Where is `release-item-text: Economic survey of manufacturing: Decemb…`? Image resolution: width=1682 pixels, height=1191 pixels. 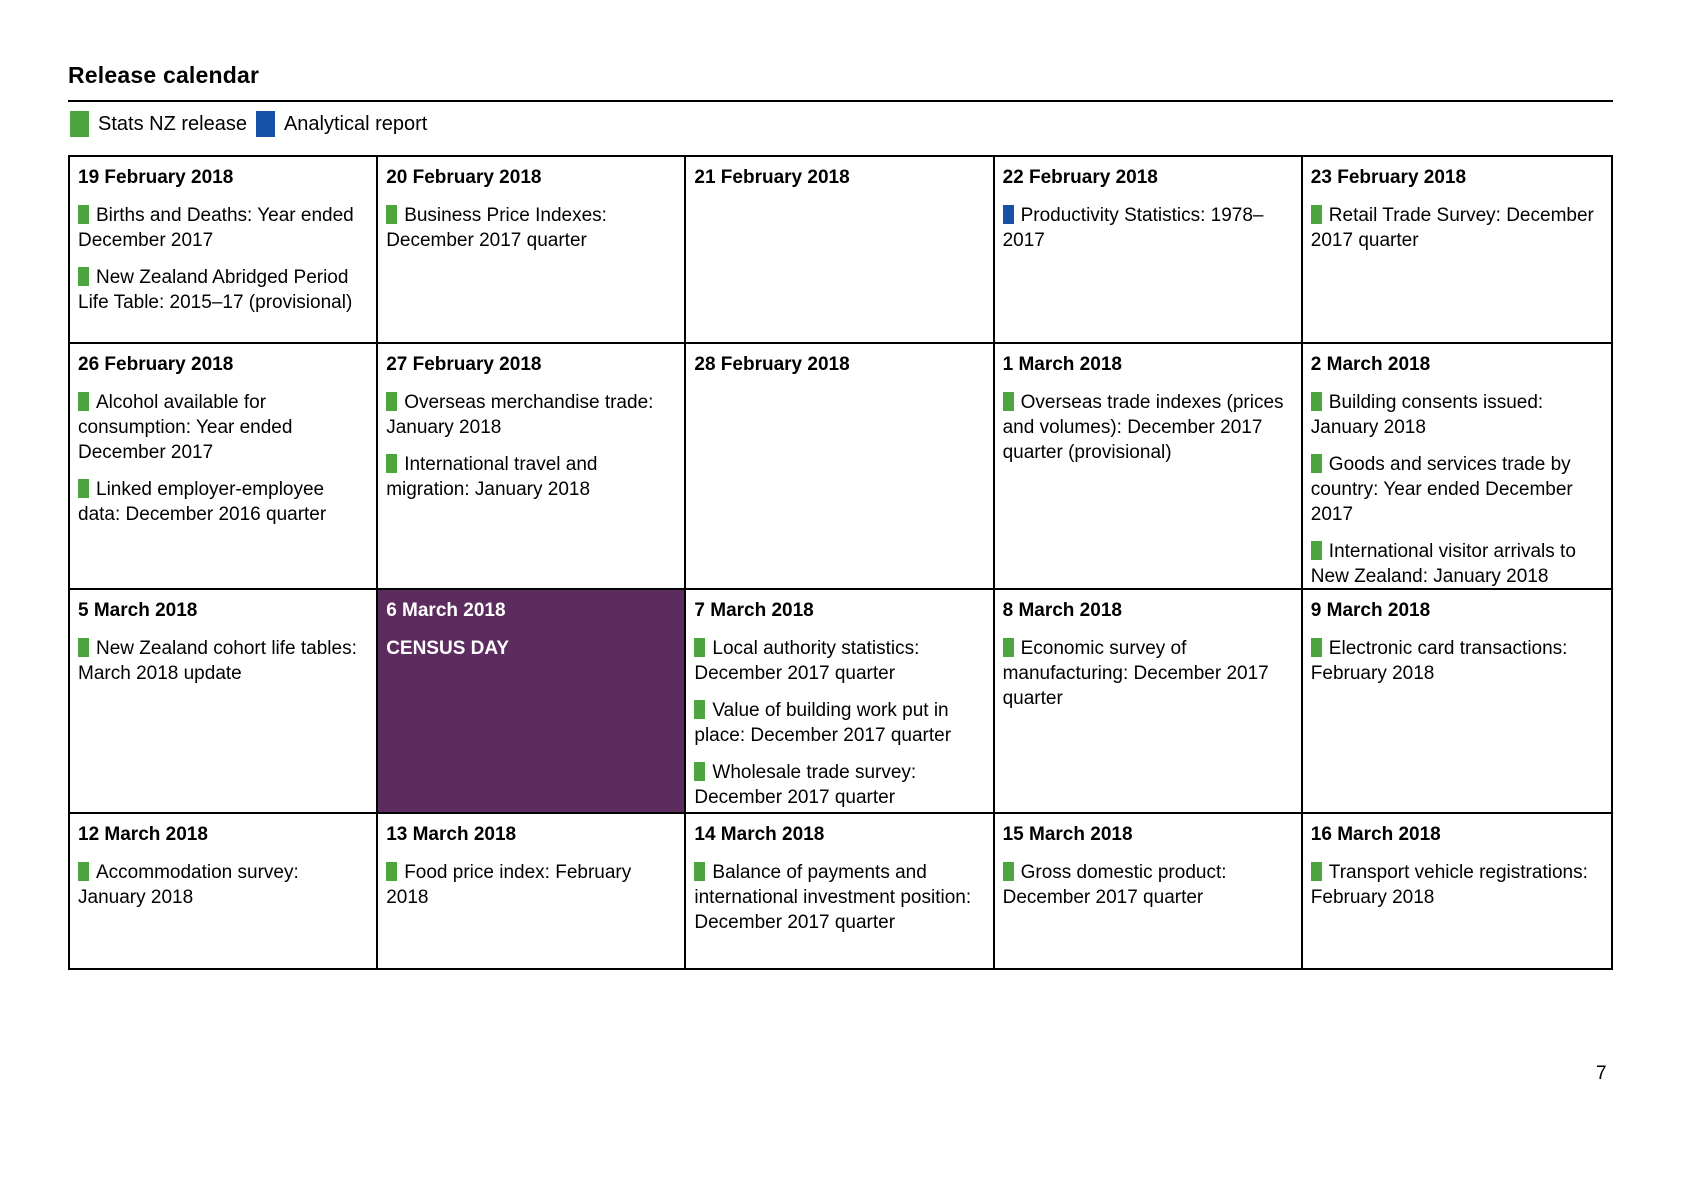
release-item-text: Economic survey of manufacturing: Decemb… is located at coordinates (1135, 673).